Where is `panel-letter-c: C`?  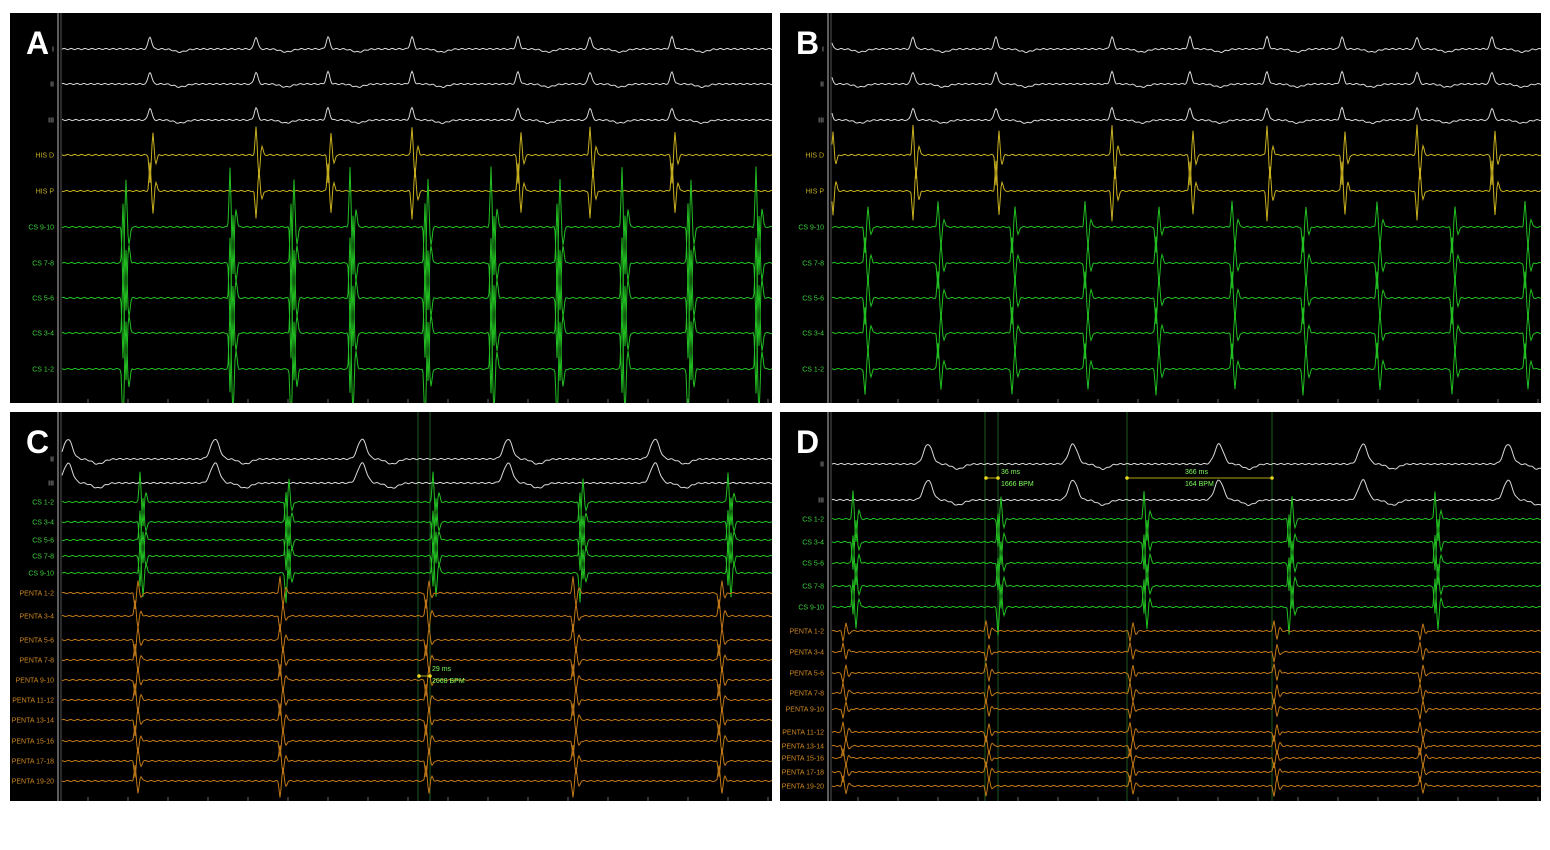
panel-letter-c: C is located at coordinates (38, 442).